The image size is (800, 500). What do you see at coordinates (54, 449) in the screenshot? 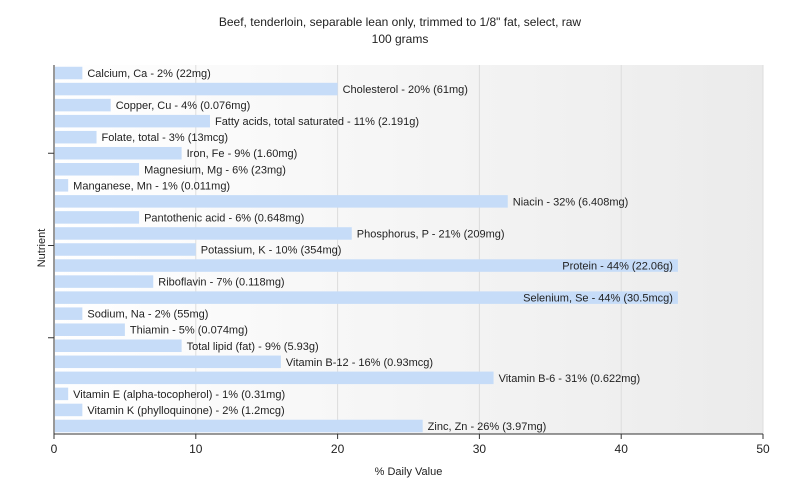
I see `x-tick-label: 0` at bounding box center [54, 449].